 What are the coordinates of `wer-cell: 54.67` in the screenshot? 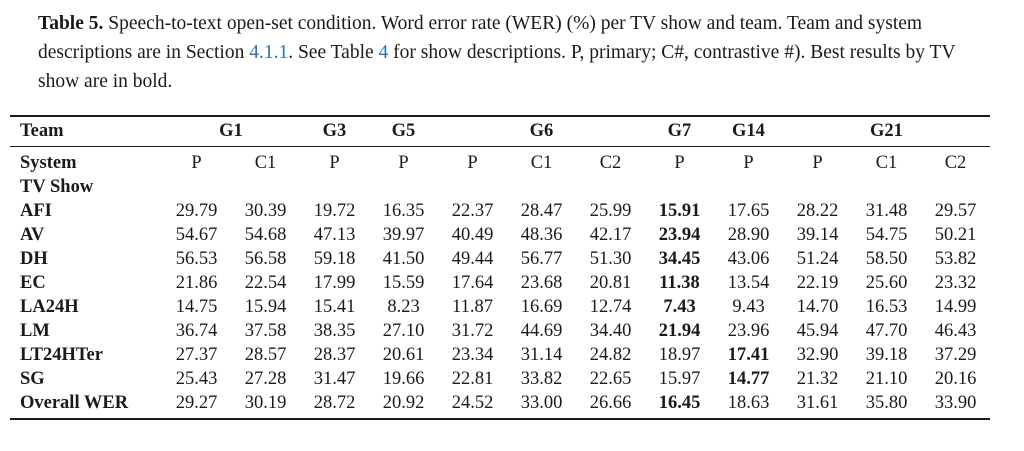 It's located at (196, 235).